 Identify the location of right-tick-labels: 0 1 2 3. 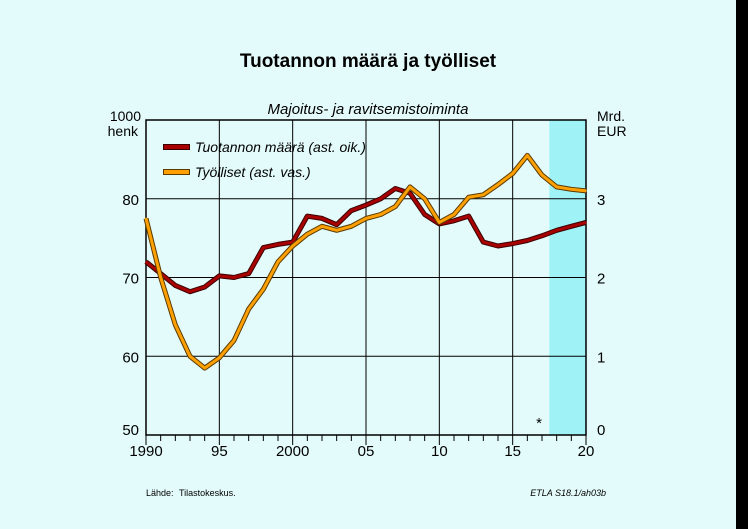
(601, 315).